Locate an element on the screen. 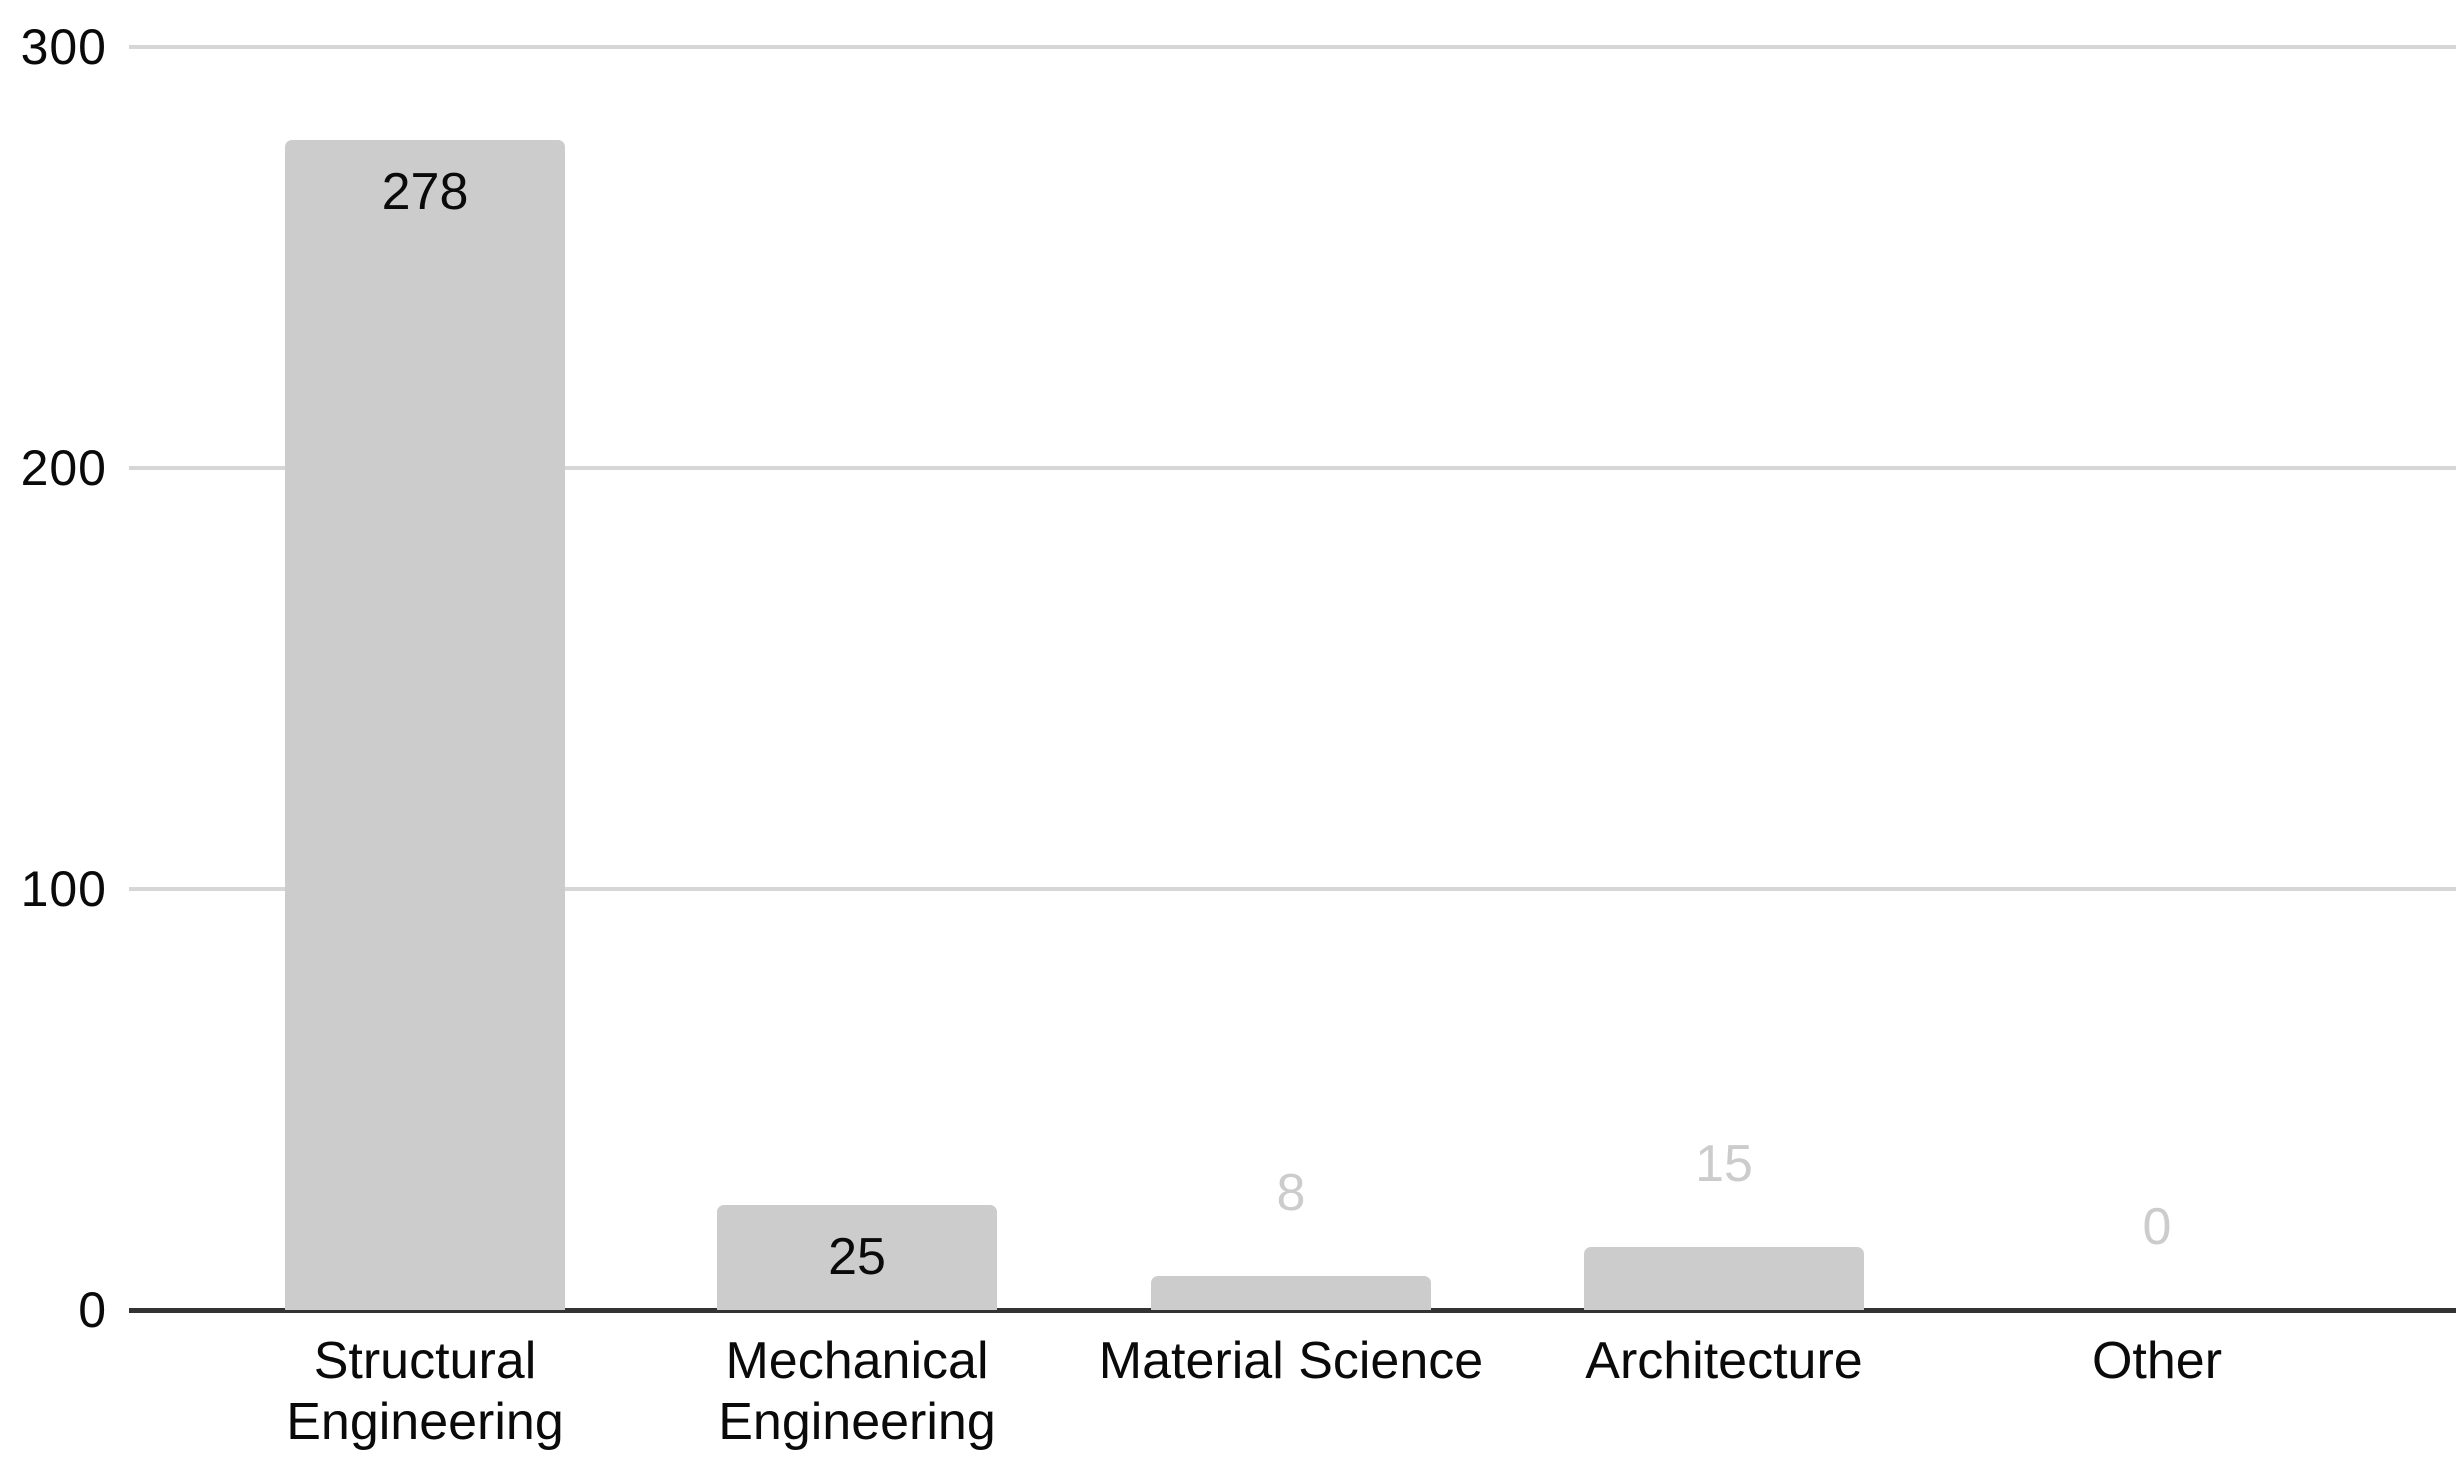  y-tick-label-0: 0 is located at coordinates (92, 1310).